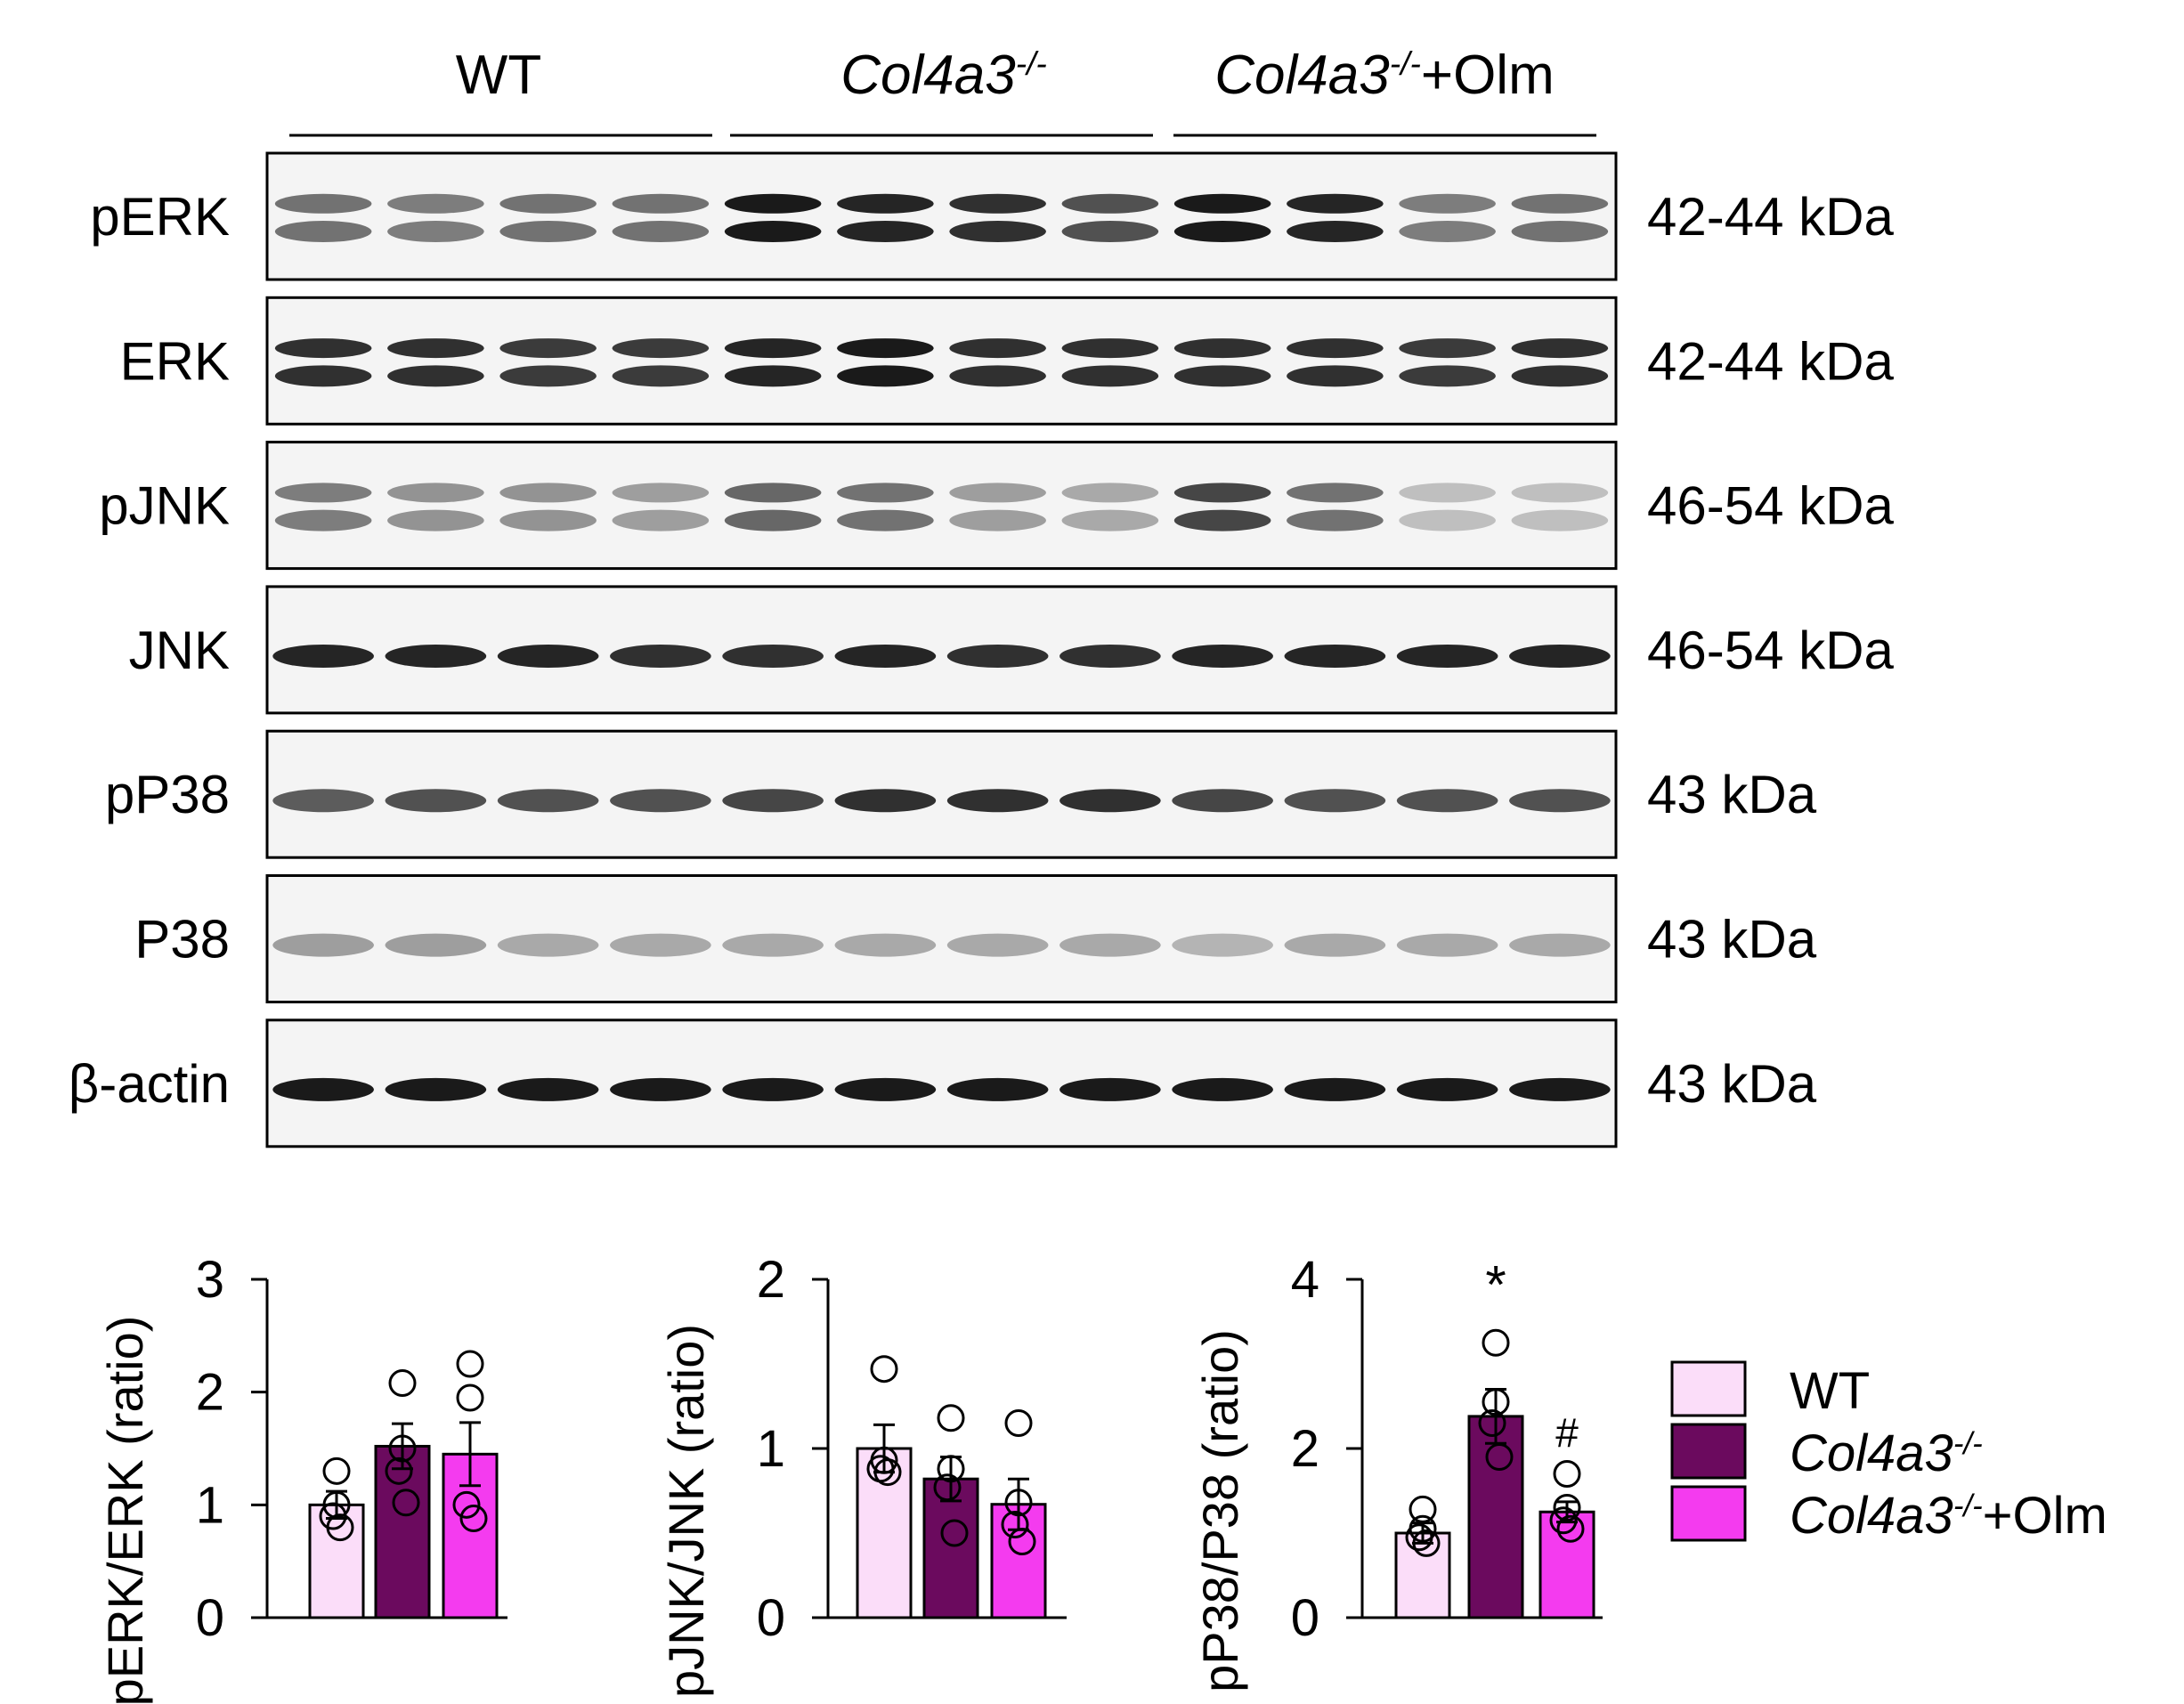  I want to click on blot-kda: 43 kDa, so click(1732, 1084).